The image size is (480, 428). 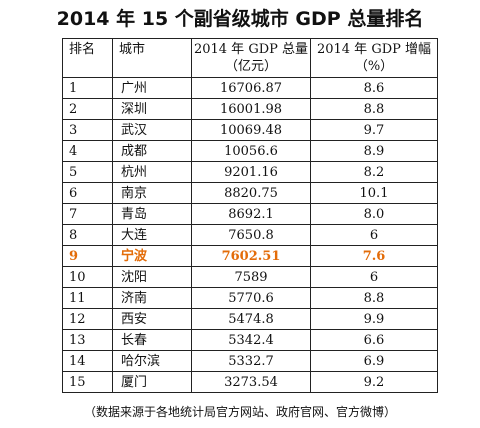 I want to click on gdp-cell: 10069.48, so click(x=251, y=130).